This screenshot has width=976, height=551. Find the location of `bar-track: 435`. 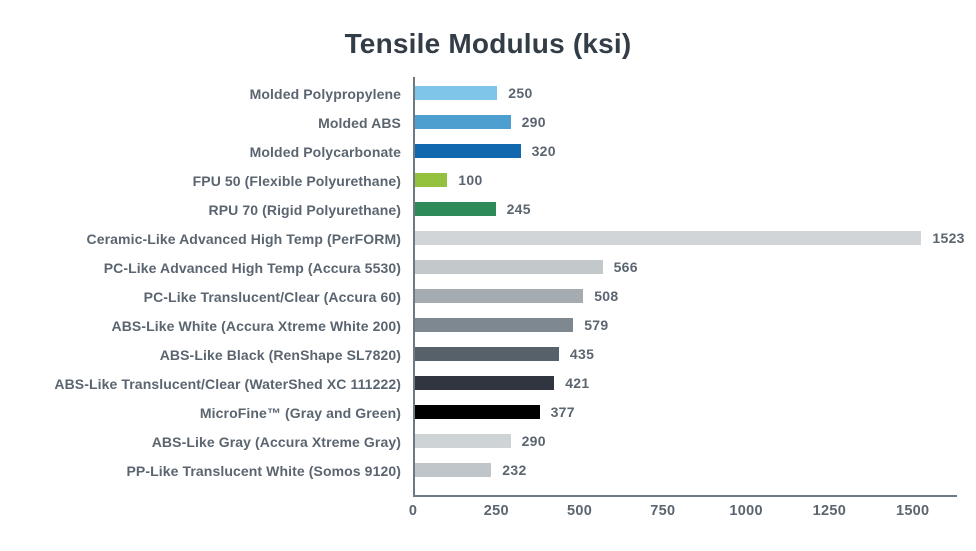

bar-track: 435 is located at coordinates (685, 354).